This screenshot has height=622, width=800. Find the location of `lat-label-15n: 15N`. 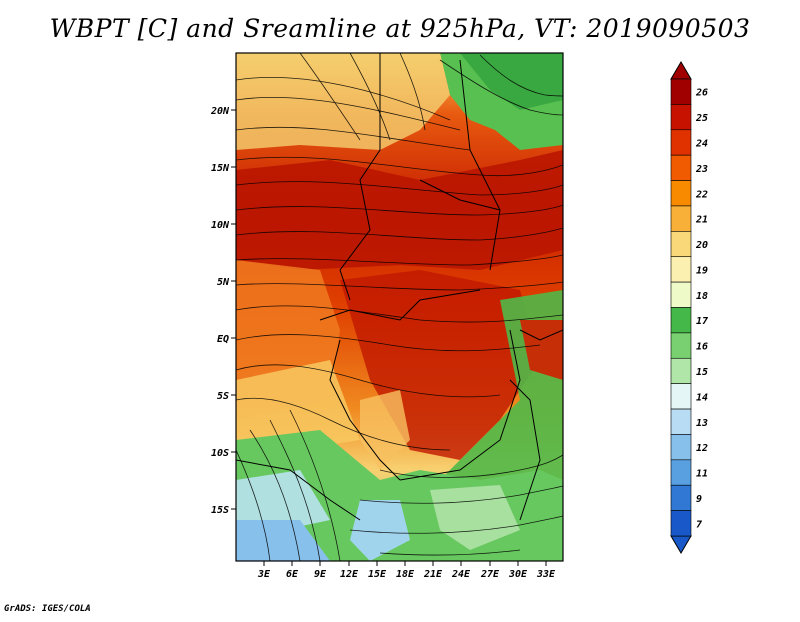

lat-label-15n: 15N is located at coordinates (220, 168).